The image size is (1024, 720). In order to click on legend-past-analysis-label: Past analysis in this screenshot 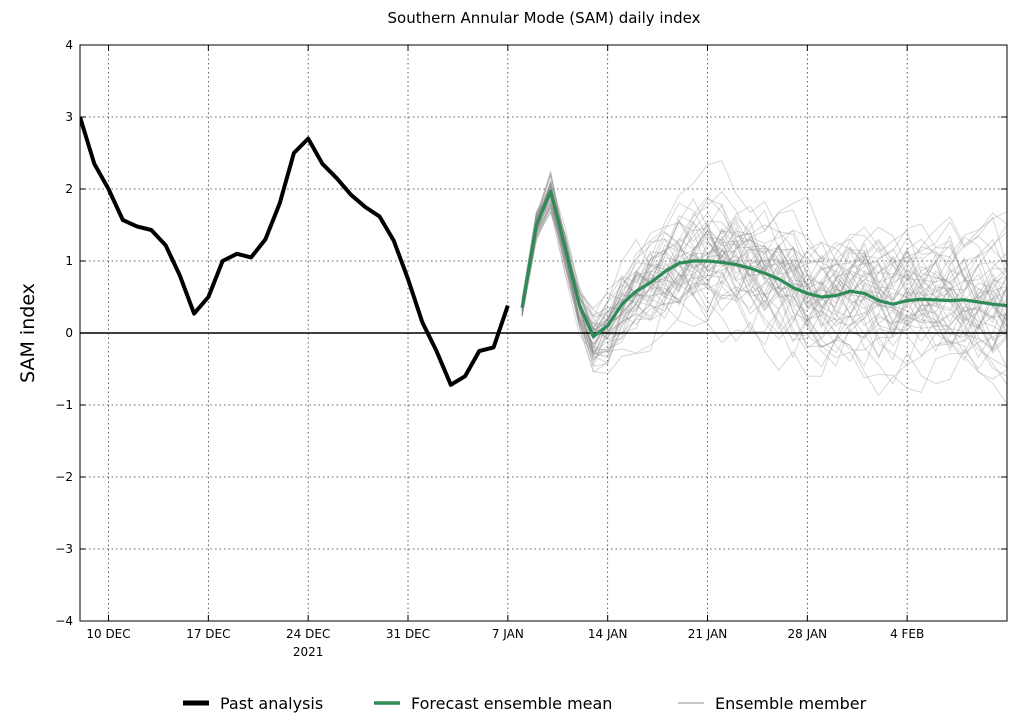, I will do `click(271, 703)`.